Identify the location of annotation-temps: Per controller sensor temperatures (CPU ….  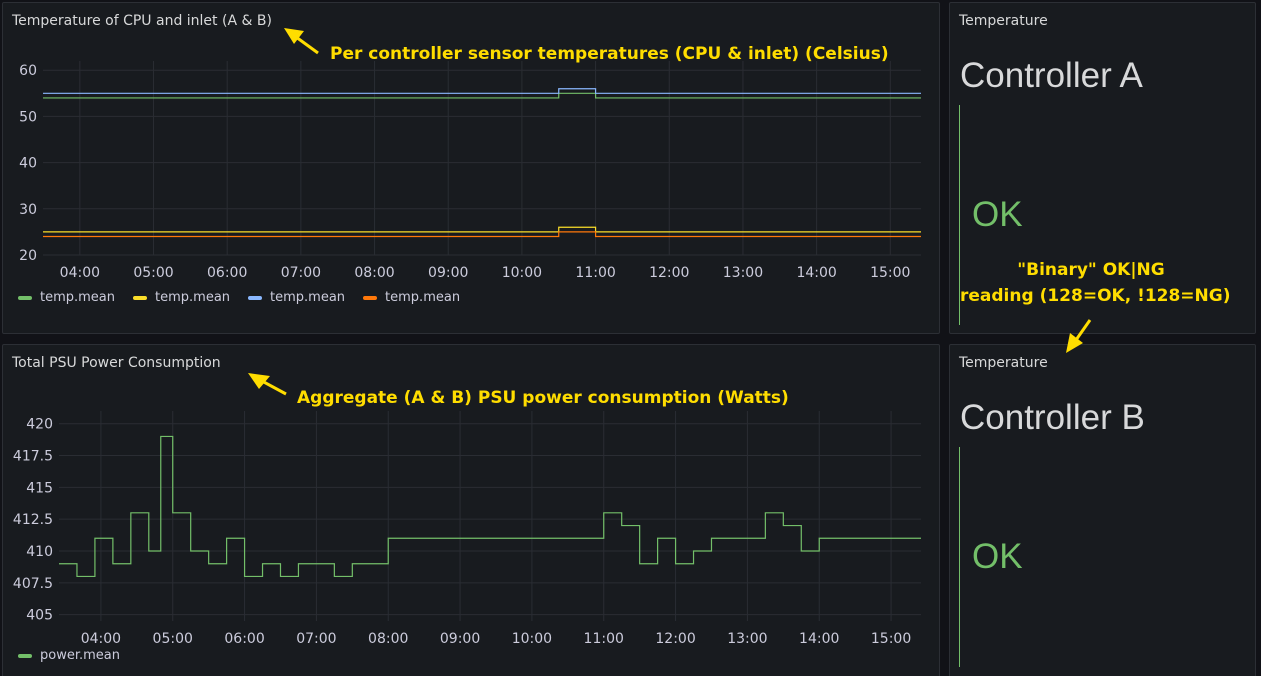
(609, 54).